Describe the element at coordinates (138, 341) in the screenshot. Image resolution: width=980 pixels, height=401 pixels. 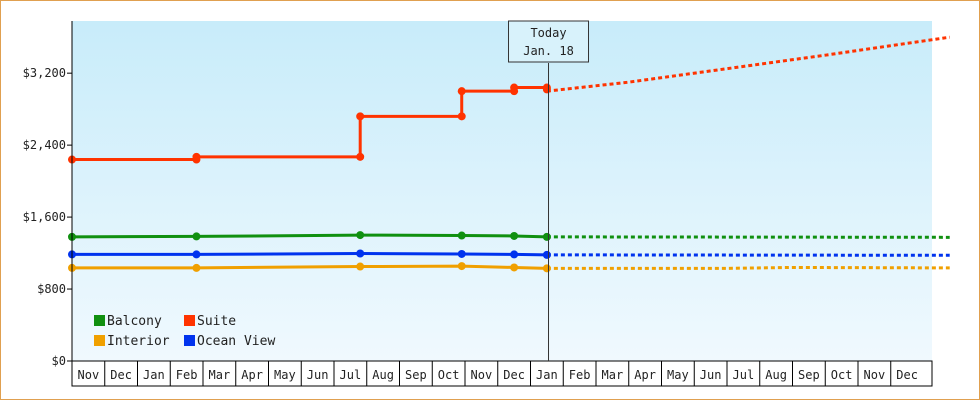
I see `legend-label: Interior` at that location.